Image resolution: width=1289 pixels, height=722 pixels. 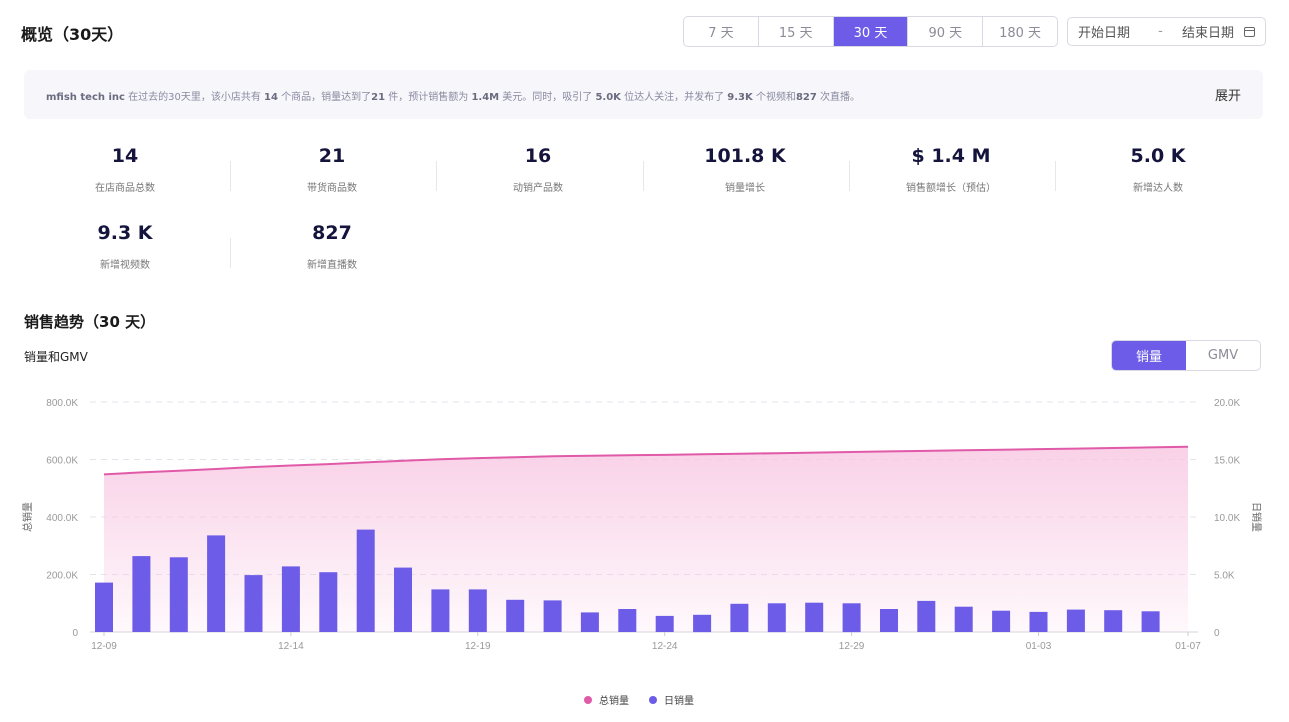 I want to click on stat-label: 在店商品总数, so click(x=125, y=188).